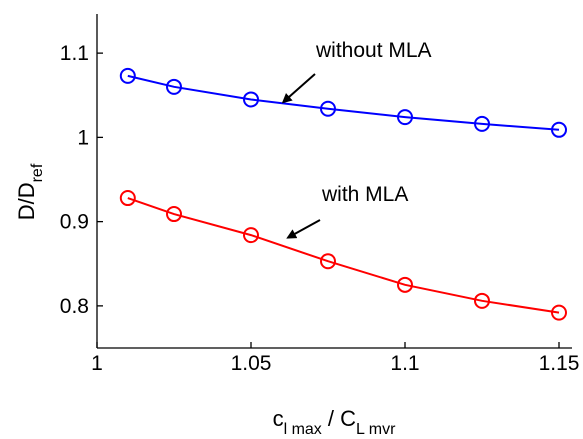 The image size is (583, 439). Describe the element at coordinates (74, 222) in the screenshot. I see `y-tick-label: 0.9` at that location.